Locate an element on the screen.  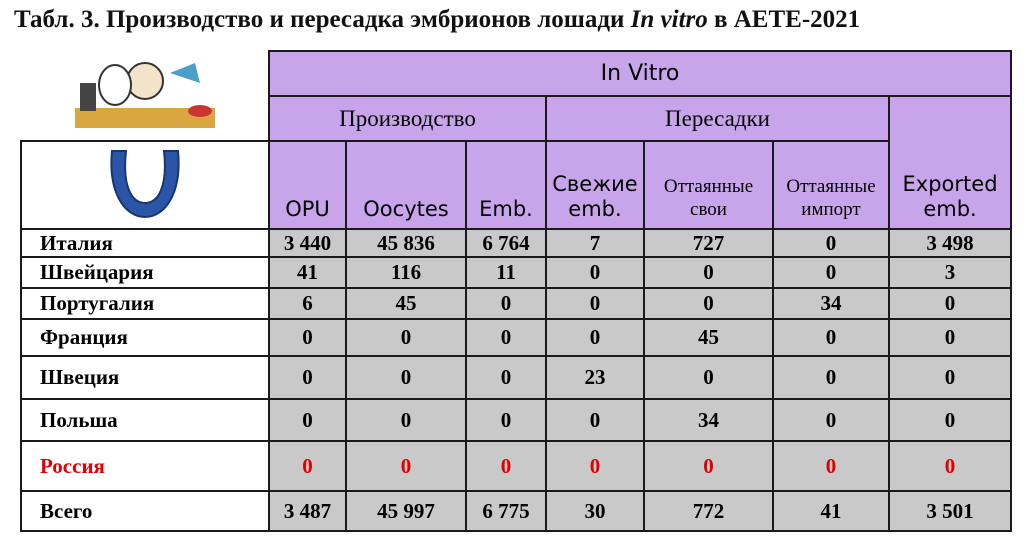
table-row: Швейцария 41 116 11 0 0 0 3 is located at coordinates (516, 272).